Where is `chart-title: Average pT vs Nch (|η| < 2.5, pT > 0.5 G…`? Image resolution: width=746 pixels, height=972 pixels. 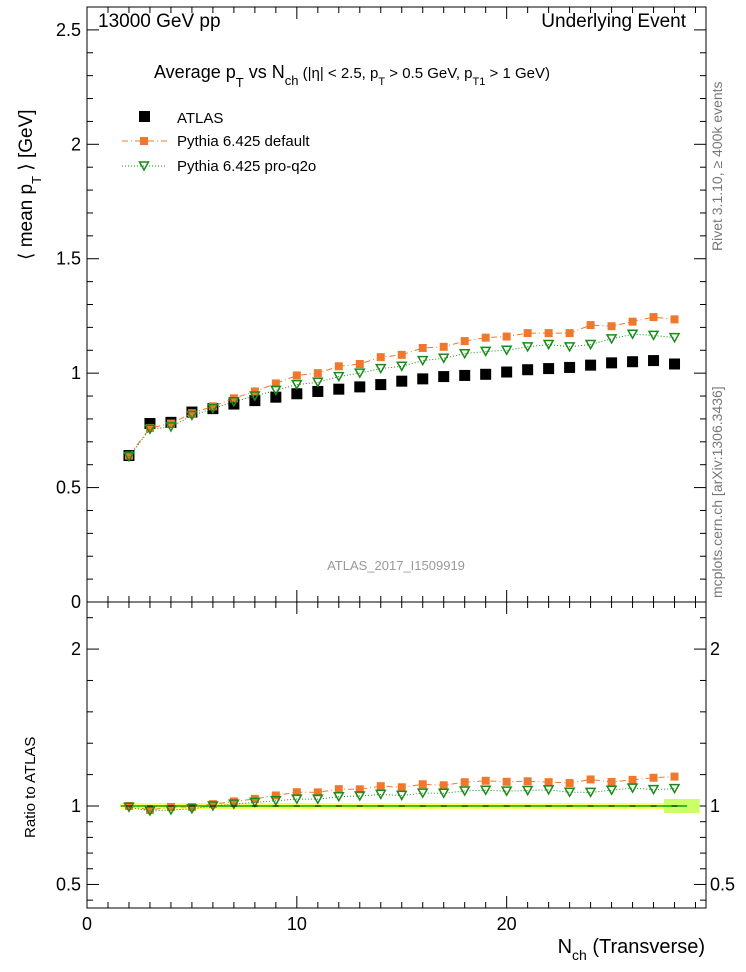
chart-title: Average pT vs Nch (|η| < 2.5, pT > 0.5 G… is located at coordinates (352, 76).